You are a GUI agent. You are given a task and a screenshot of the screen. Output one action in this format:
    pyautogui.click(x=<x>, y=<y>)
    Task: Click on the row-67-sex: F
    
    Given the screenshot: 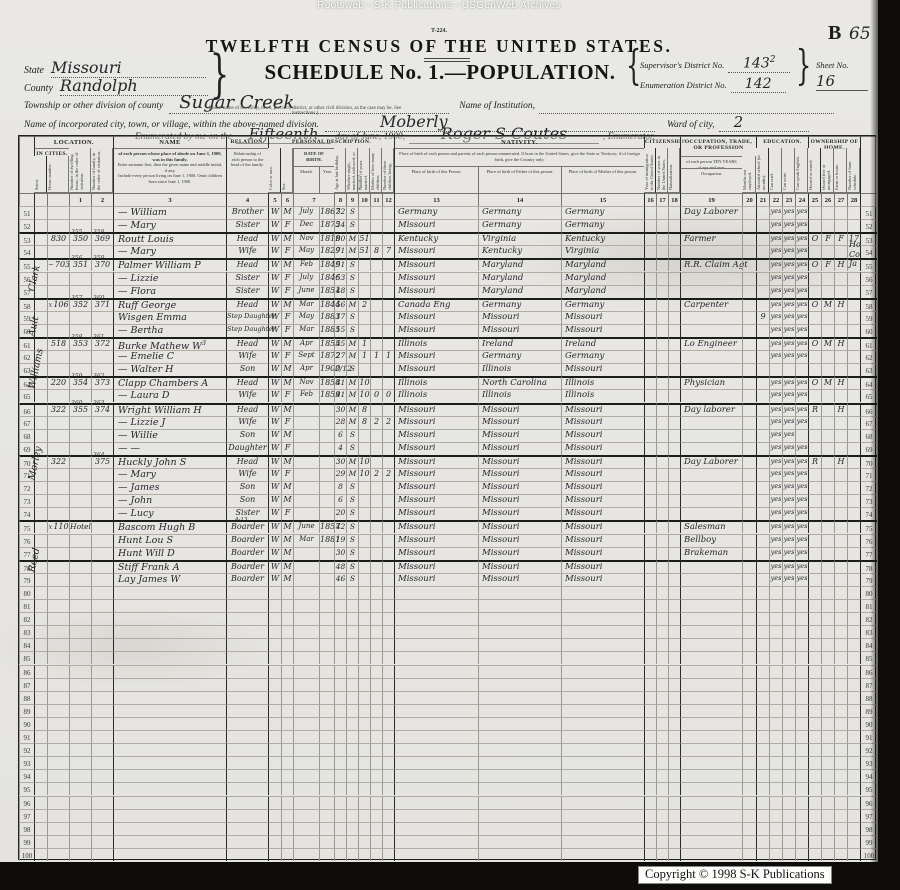 What is the action you would take?
    pyautogui.click(x=287, y=422)
    